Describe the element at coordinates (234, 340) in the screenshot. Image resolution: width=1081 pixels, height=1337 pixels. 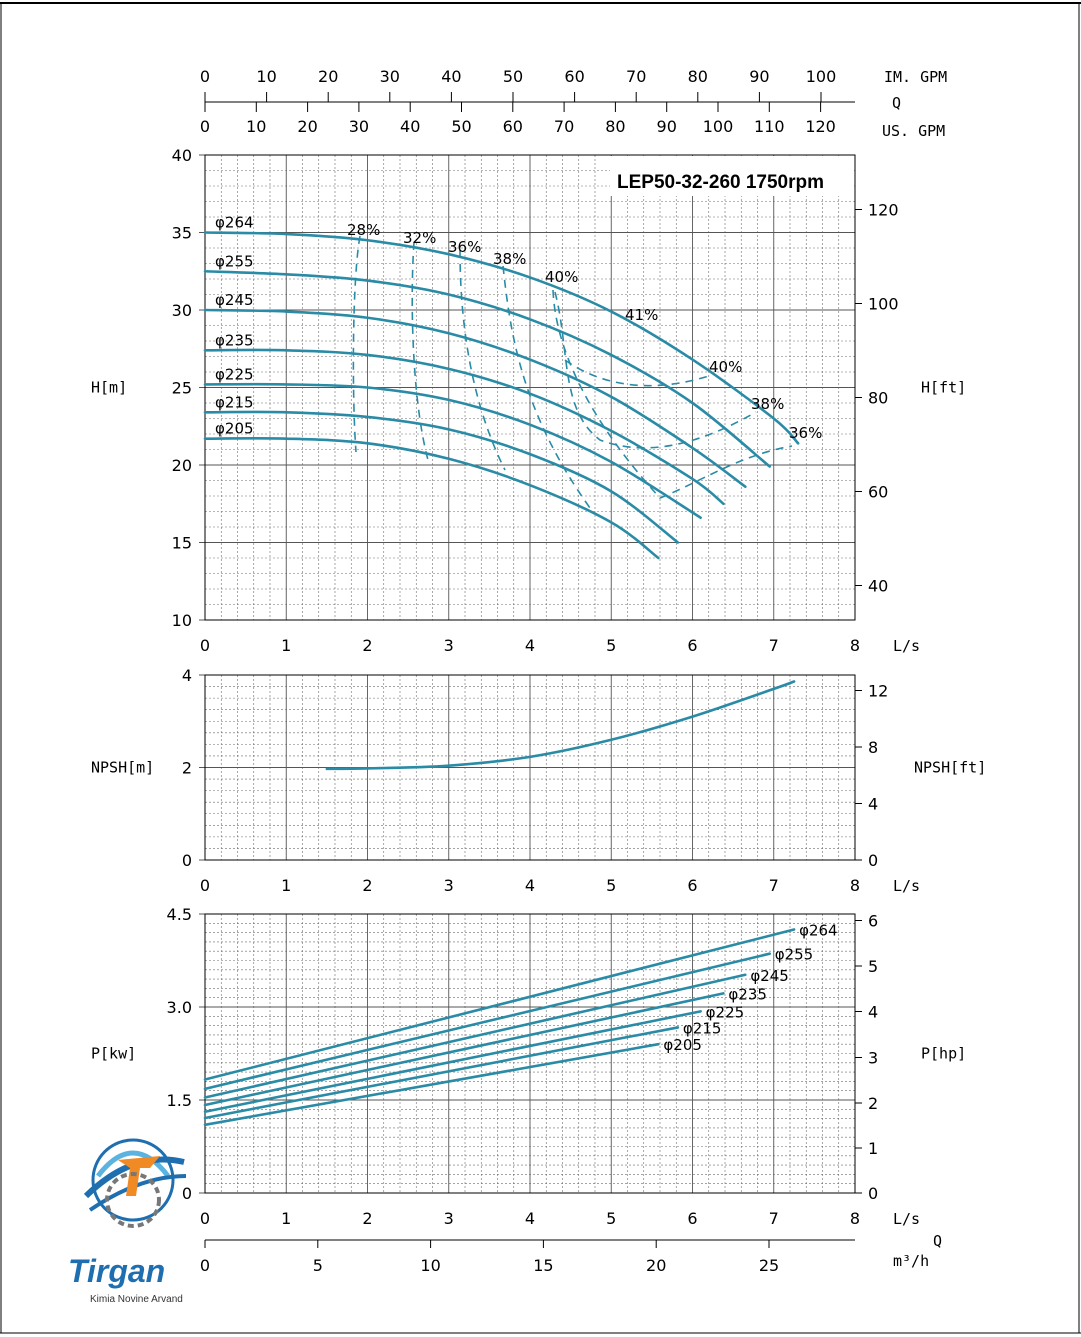
I see `series-label: φ235` at that location.